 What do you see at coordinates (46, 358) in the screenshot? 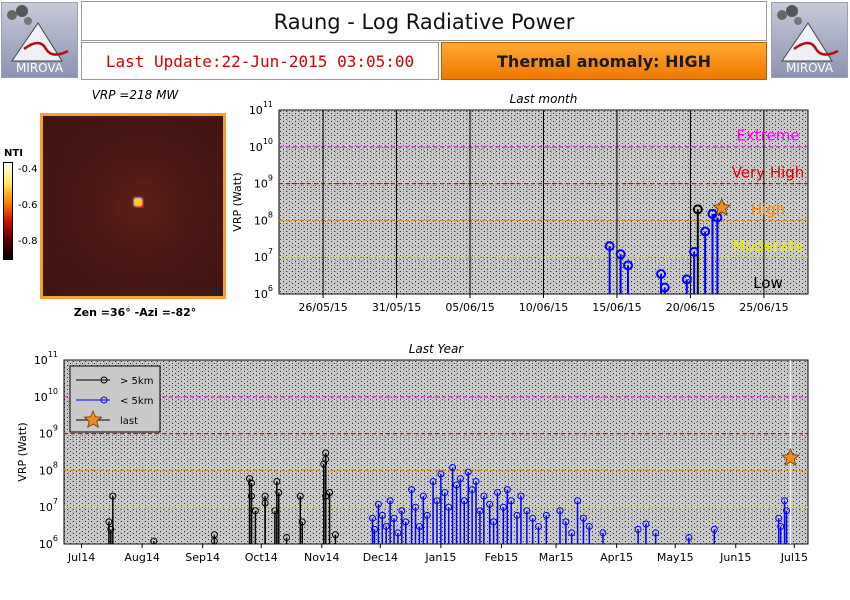
I see `y-tick-label: 10¹¹` at bounding box center [46, 358].